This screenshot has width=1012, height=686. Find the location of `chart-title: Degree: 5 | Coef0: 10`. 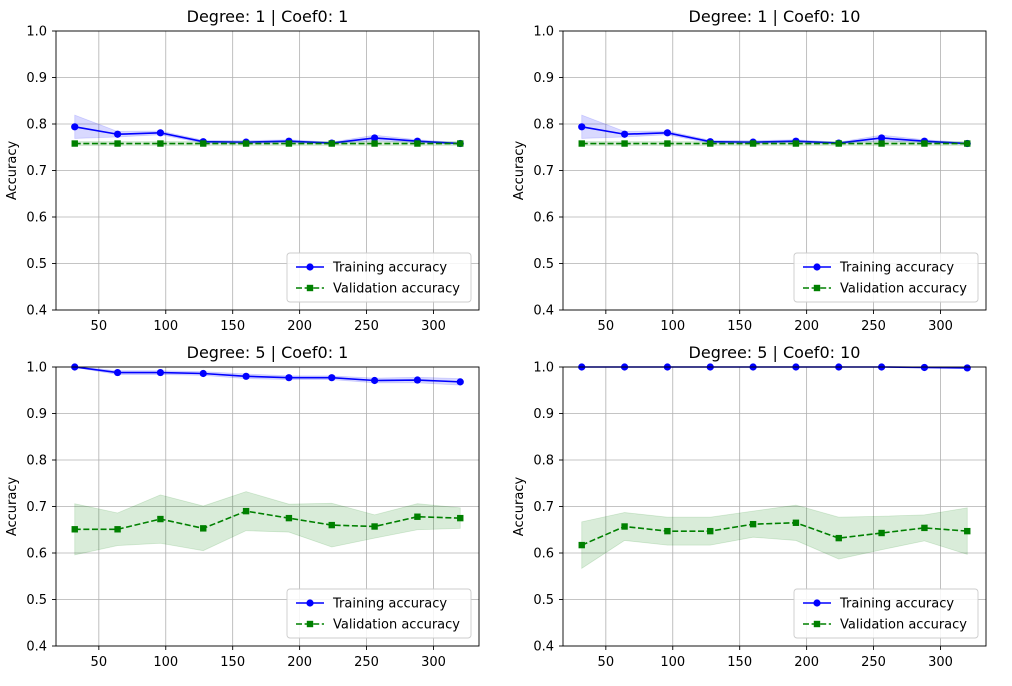

chart-title: Degree: 5 | Coef0: 10 is located at coordinates (775, 352).